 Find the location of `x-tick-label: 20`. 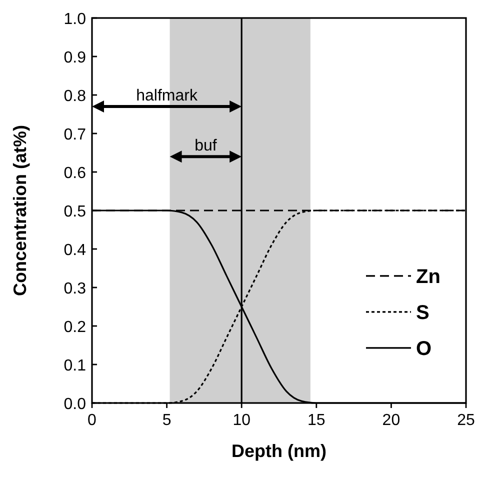

x-tick-label: 20 is located at coordinates (391, 420).